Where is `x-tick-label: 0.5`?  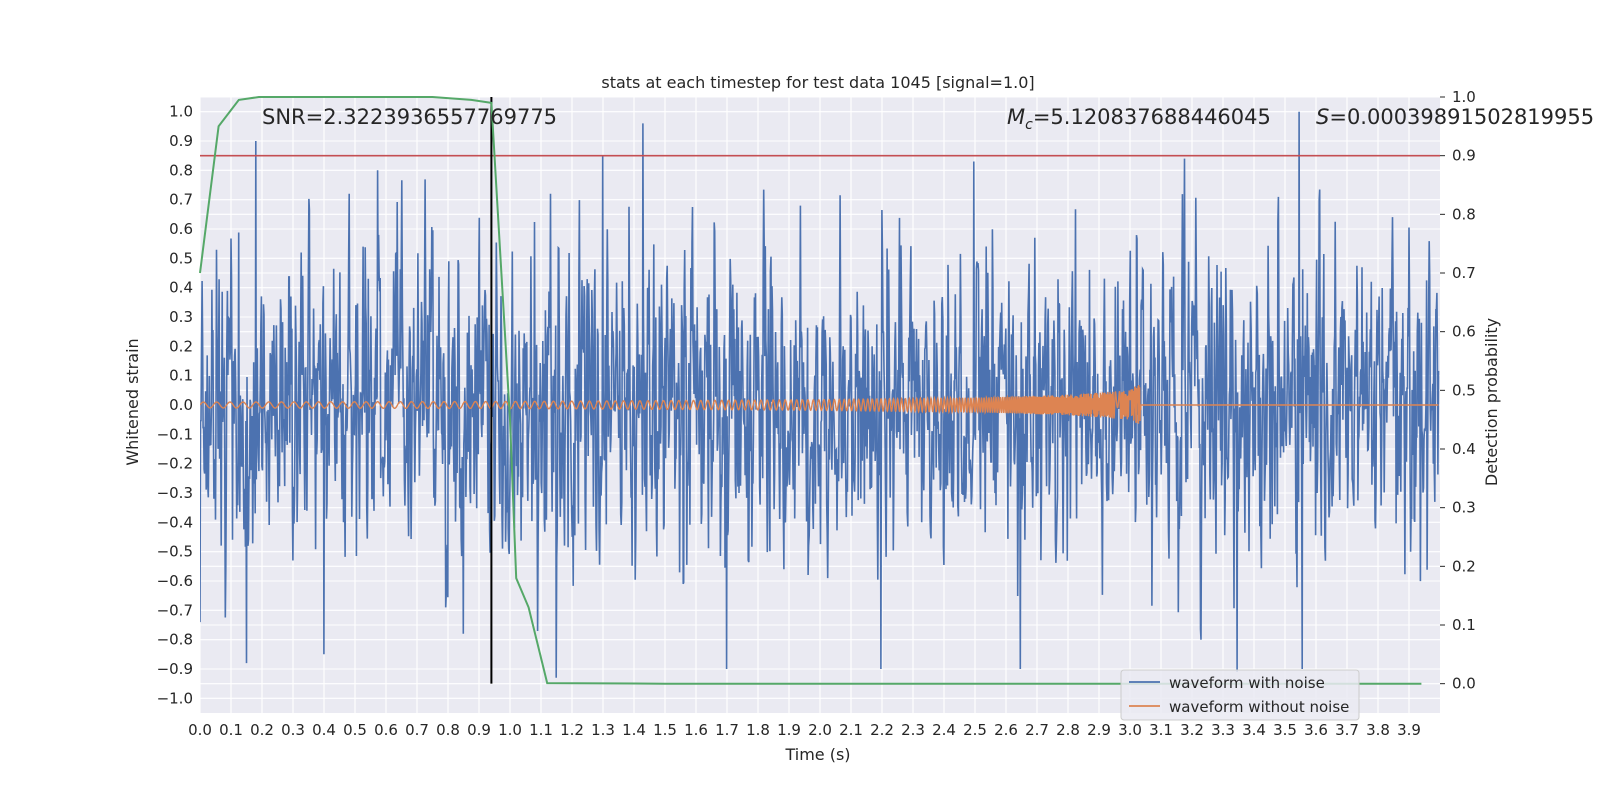
x-tick-label: 0.5 is located at coordinates (355, 730).